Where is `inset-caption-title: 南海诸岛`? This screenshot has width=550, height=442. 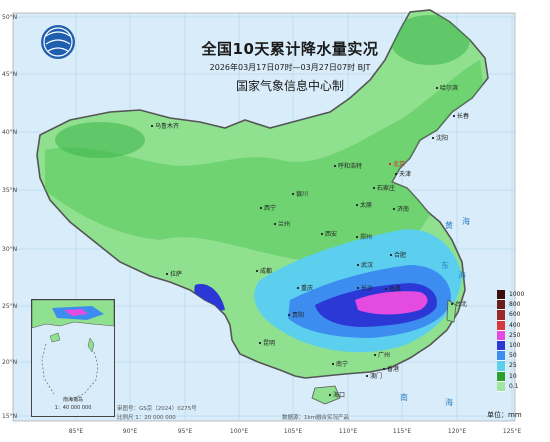
inset-caption-title: 南海诸岛 is located at coordinates (72, 400).